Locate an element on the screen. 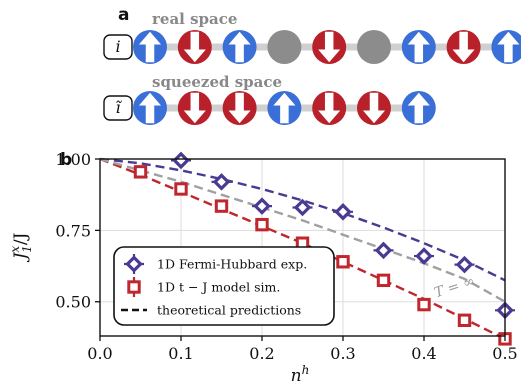 The width and height of the screenshot is (521, 385). x-tick-label-3: 0.3 is located at coordinates (342, 353).